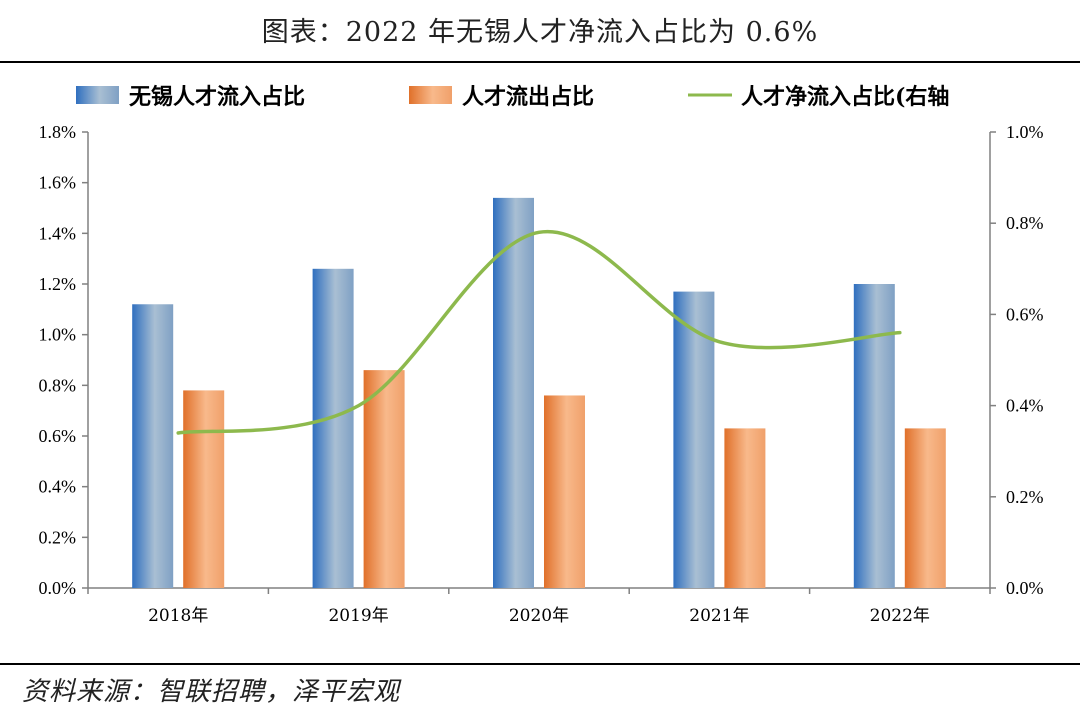  What do you see at coordinates (539, 616) in the screenshot?
I see `x-tick-label: 2020年` at bounding box center [539, 616].